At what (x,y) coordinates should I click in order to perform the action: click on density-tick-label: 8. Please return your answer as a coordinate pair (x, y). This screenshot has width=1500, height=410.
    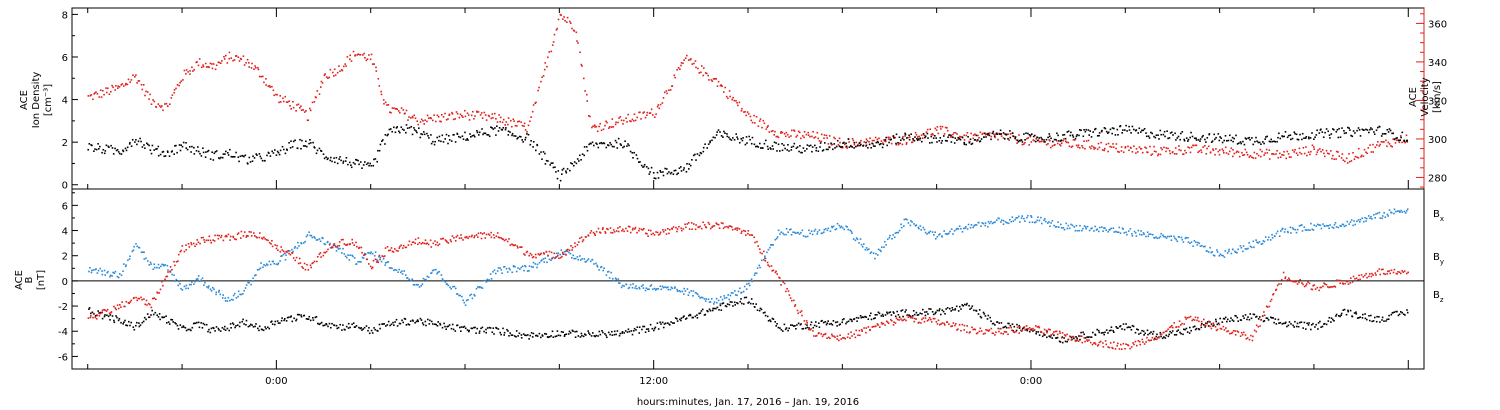
    Looking at the image, I should click on (65, 15).